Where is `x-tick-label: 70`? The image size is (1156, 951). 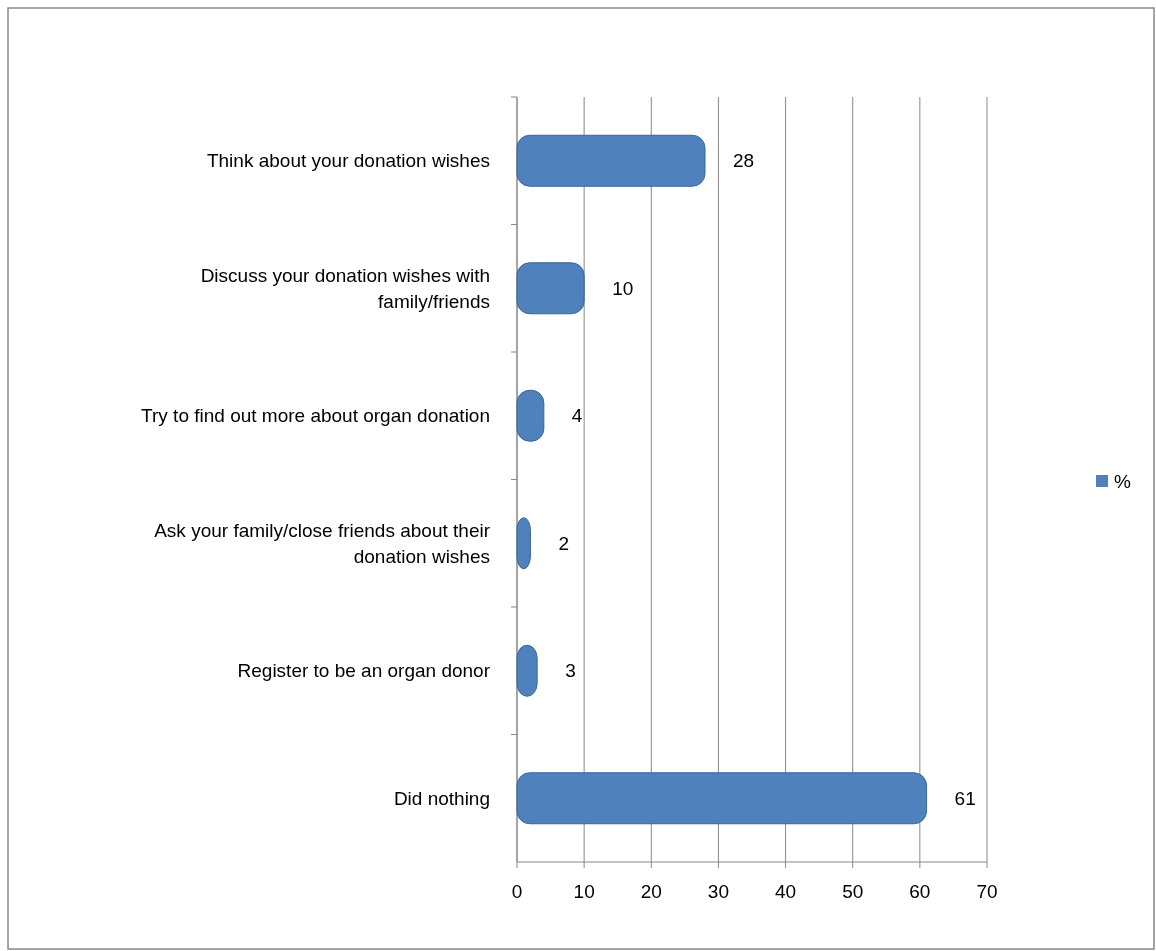
x-tick-label: 70 is located at coordinates (987, 891).